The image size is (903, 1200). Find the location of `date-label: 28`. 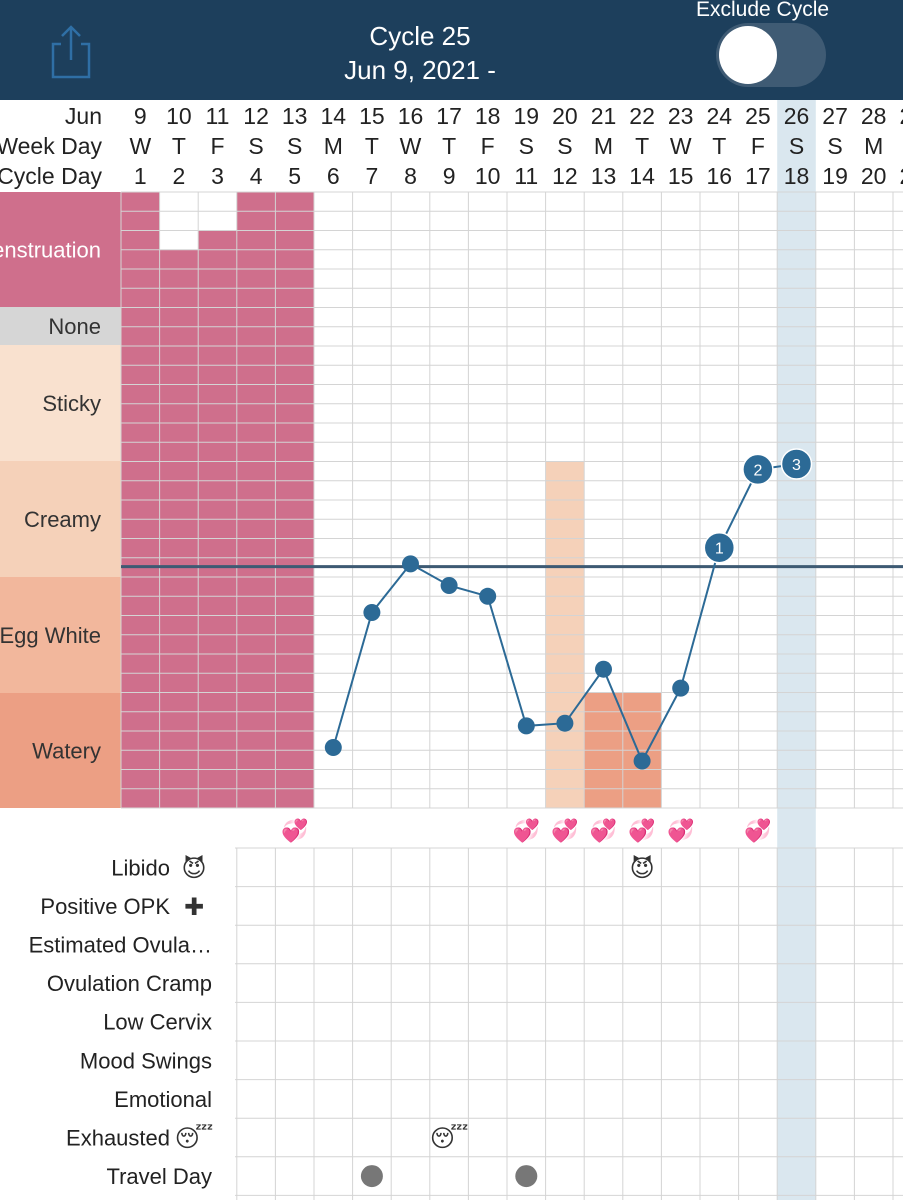

date-label: 28 is located at coordinates (874, 116).